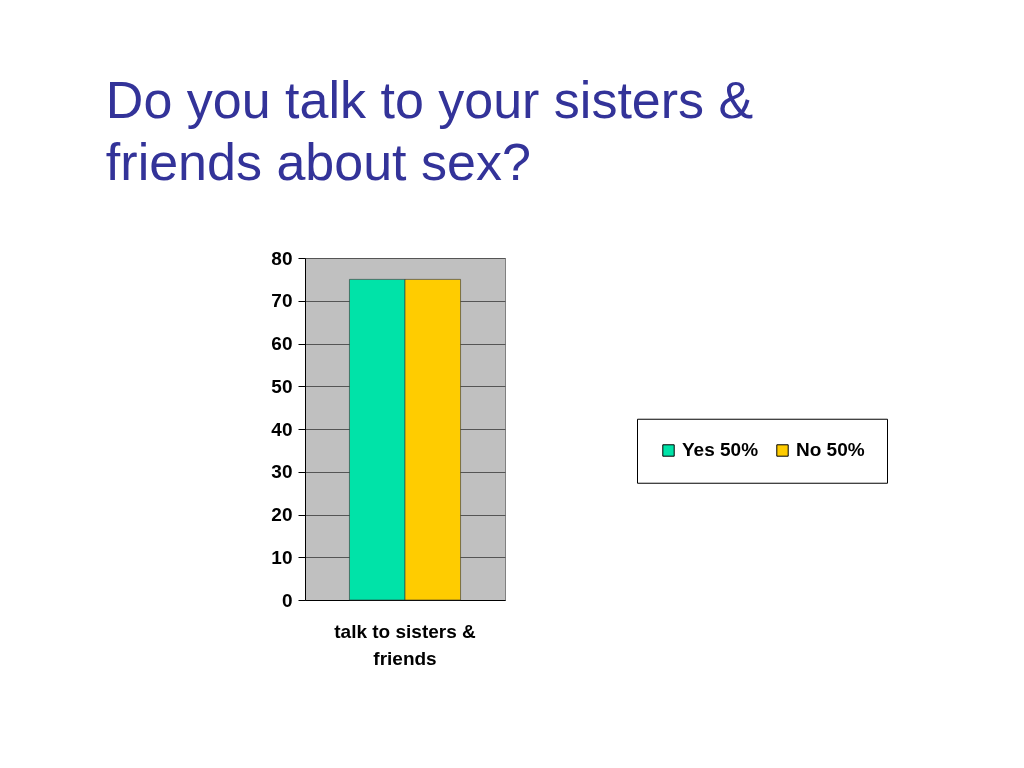 The image size is (1024, 768). Describe the element at coordinates (282, 514) in the screenshot. I see `y-tick-label: 20` at that location.